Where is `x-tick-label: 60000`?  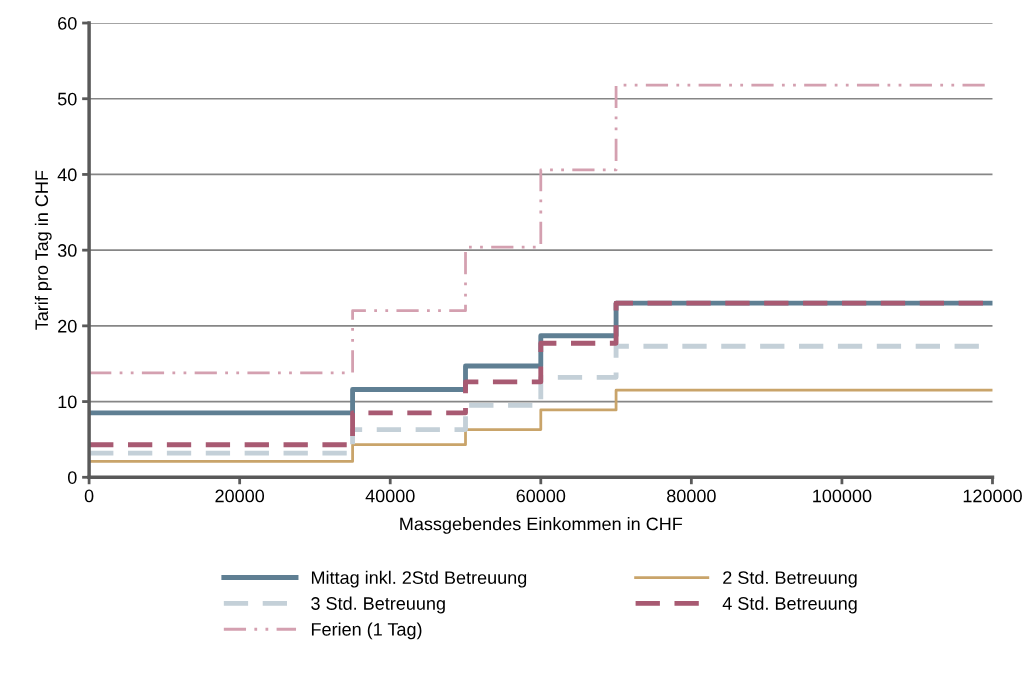 x-tick-label: 60000 is located at coordinates (541, 496).